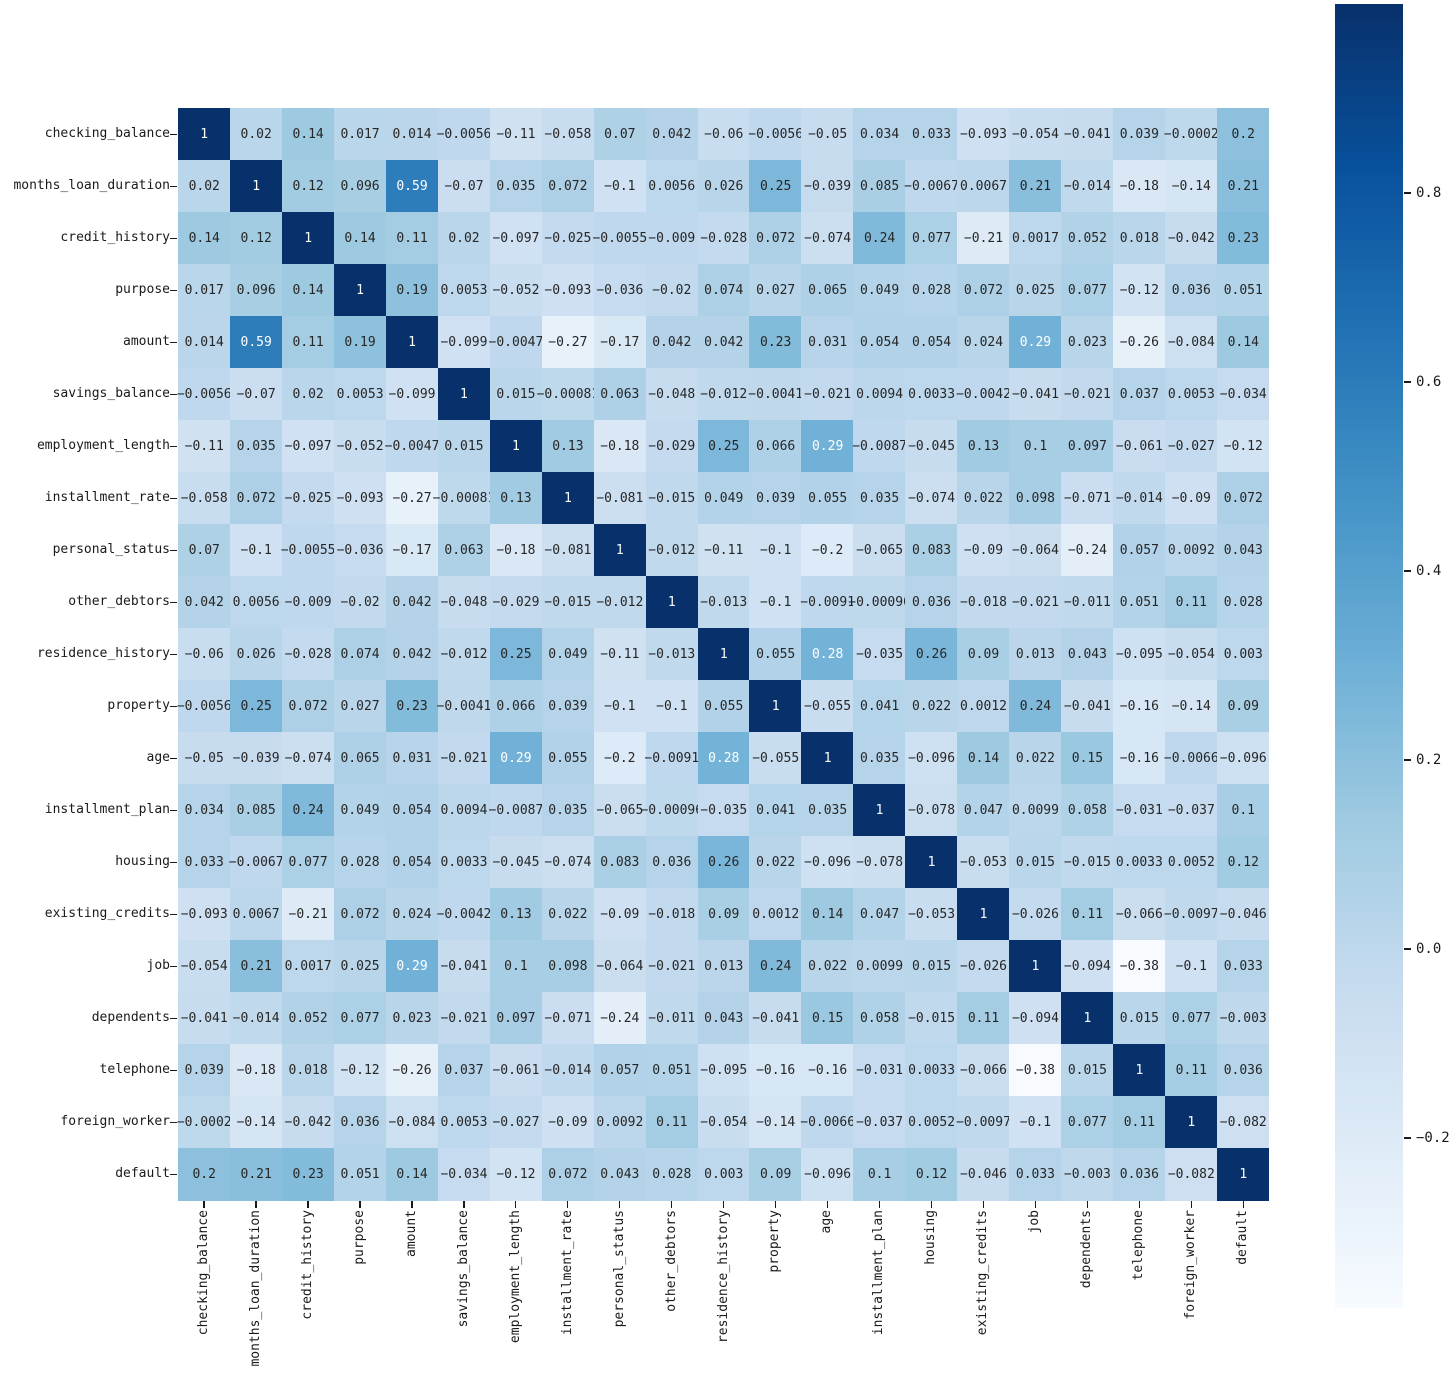 This screenshot has height=1379, width=1453. Describe the element at coordinates (1243, 602) in the screenshot. I see `cell-value: 0.028` at that location.